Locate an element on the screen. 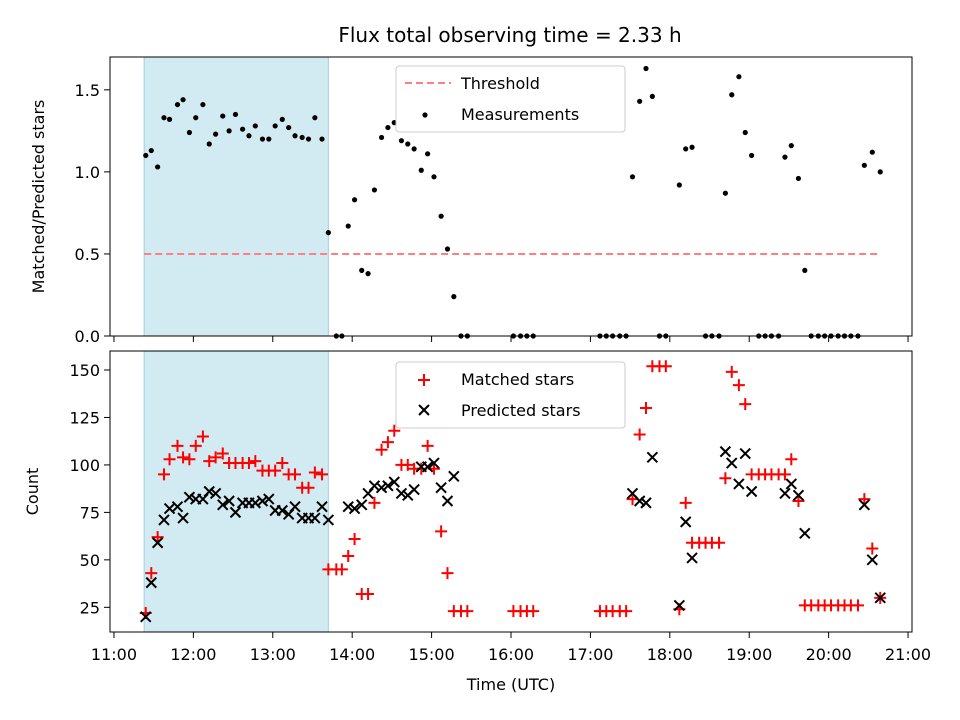 The image size is (960, 720). legend-predicted-swatch is located at coordinates (424, 410).